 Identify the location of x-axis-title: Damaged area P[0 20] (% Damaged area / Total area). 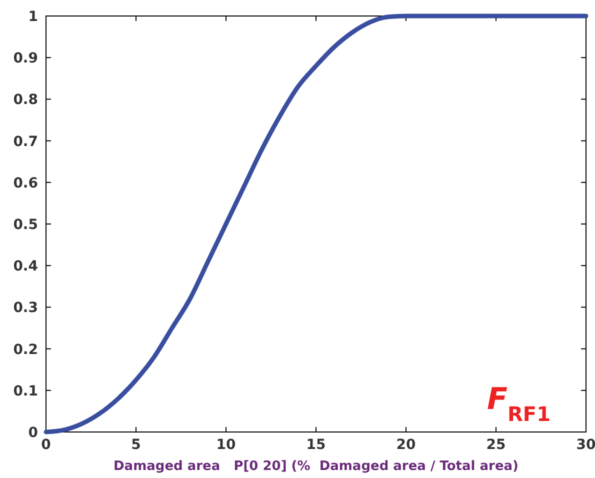
(316, 466).